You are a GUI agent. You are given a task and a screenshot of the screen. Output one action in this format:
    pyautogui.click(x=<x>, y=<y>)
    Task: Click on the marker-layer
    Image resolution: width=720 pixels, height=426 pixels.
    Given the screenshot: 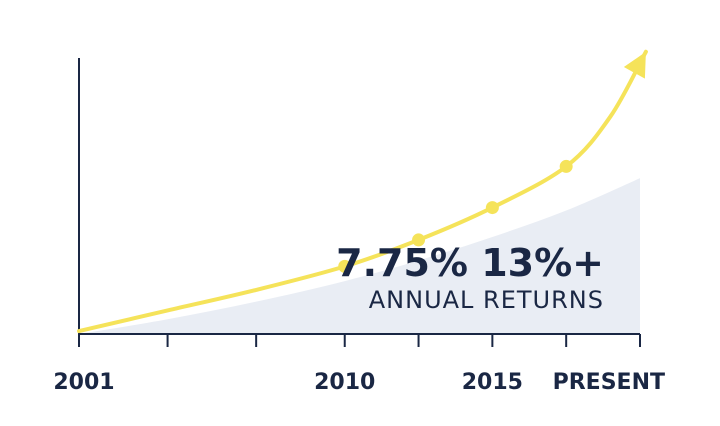 What is the action you would take?
    pyautogui.click(x=455, y=216)
    